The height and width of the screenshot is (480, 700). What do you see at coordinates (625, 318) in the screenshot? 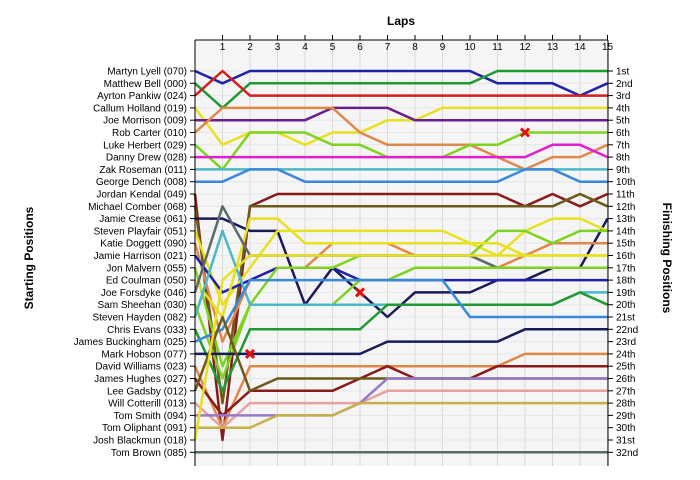
I see `finishing-position-label: 21st` at bounding box center [625, 318].